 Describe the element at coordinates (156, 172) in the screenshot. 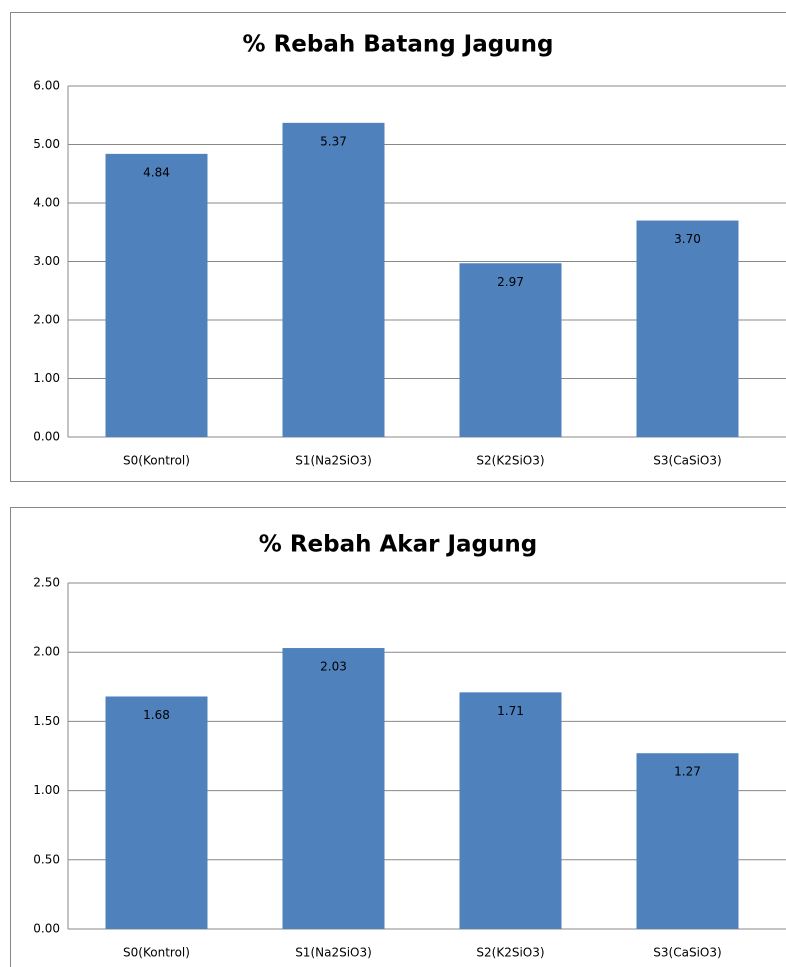

I see `value-label: 4.84` at that location.